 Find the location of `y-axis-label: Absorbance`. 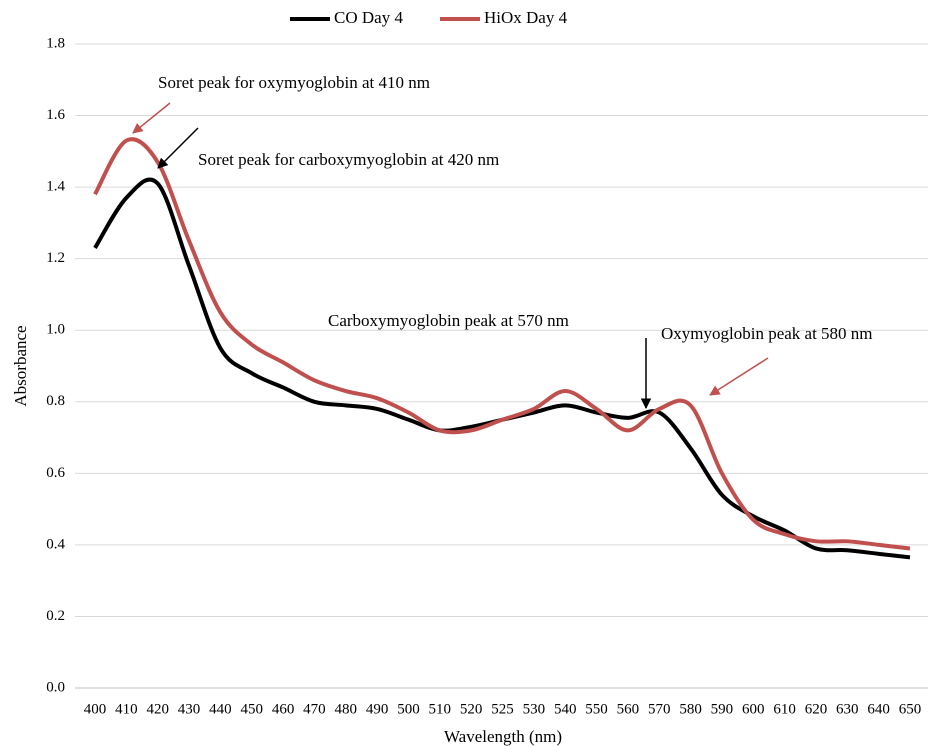

y-axis-label: Absorbance is located at coordinates (20, 365).